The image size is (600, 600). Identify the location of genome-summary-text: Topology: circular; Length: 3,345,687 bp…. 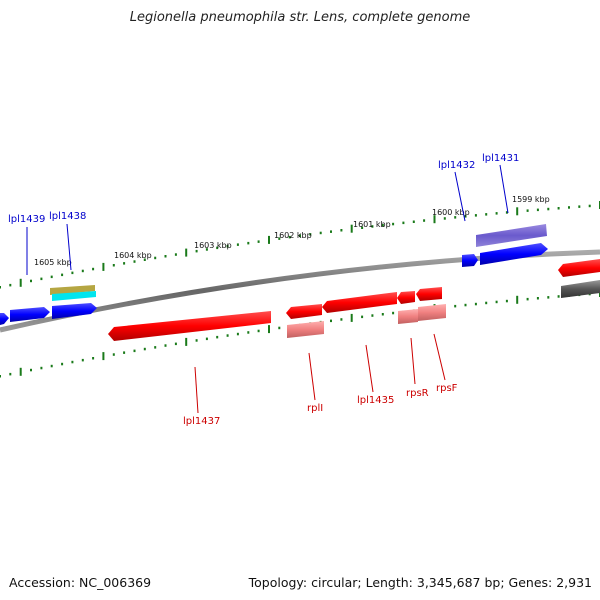
(420, 582).